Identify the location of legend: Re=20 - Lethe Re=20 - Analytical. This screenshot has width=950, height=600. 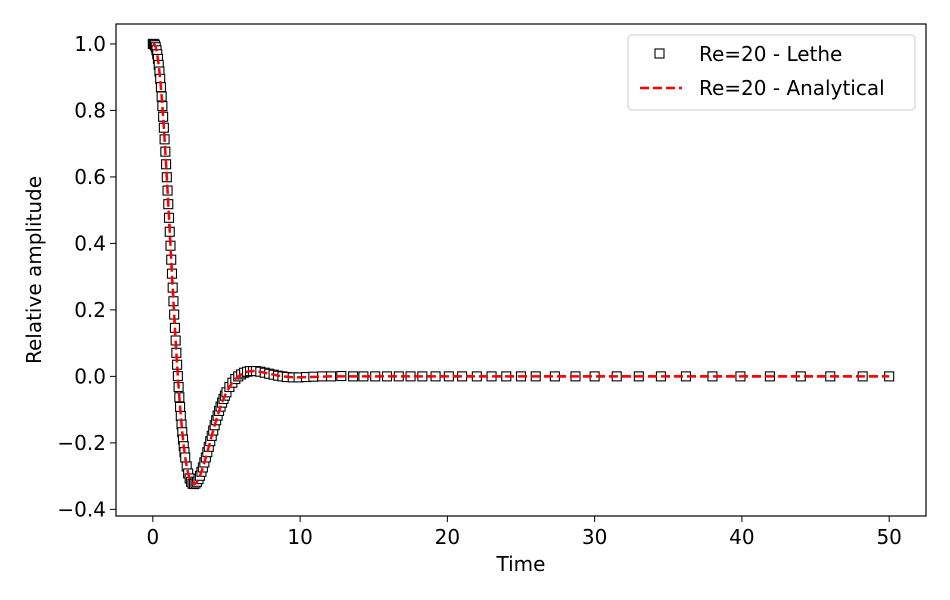
(771, 72).